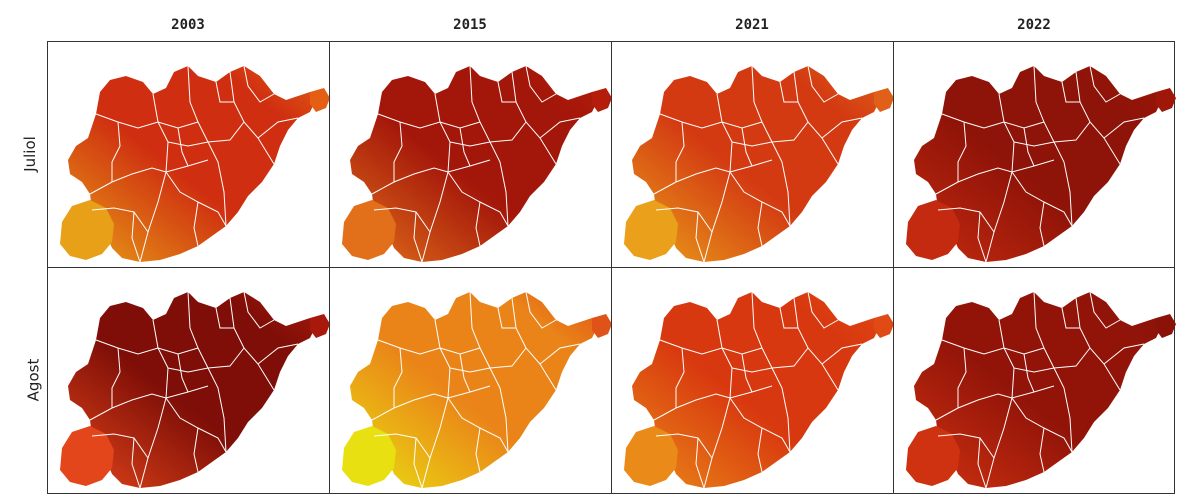 The width and height of the screenshot is (1200, 503). Describe the element at coordinates (188, 25) in the screenshot. I see `year-header-2003: 2003` at that location.